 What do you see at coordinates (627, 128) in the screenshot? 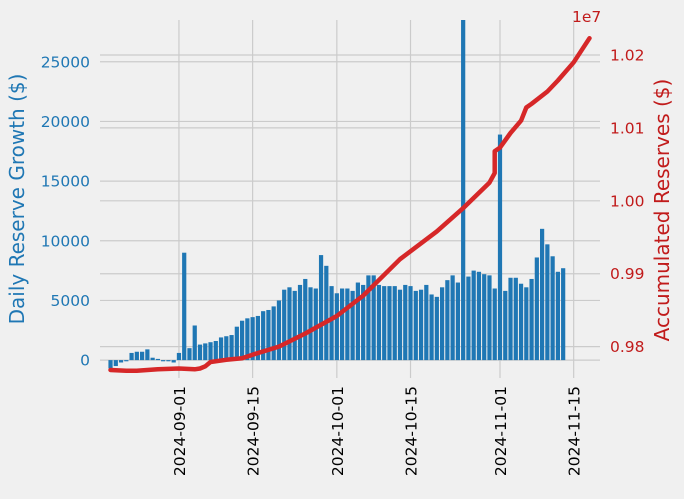
I see `right-tick-label: 1.01` at bounding box center [627, 128].